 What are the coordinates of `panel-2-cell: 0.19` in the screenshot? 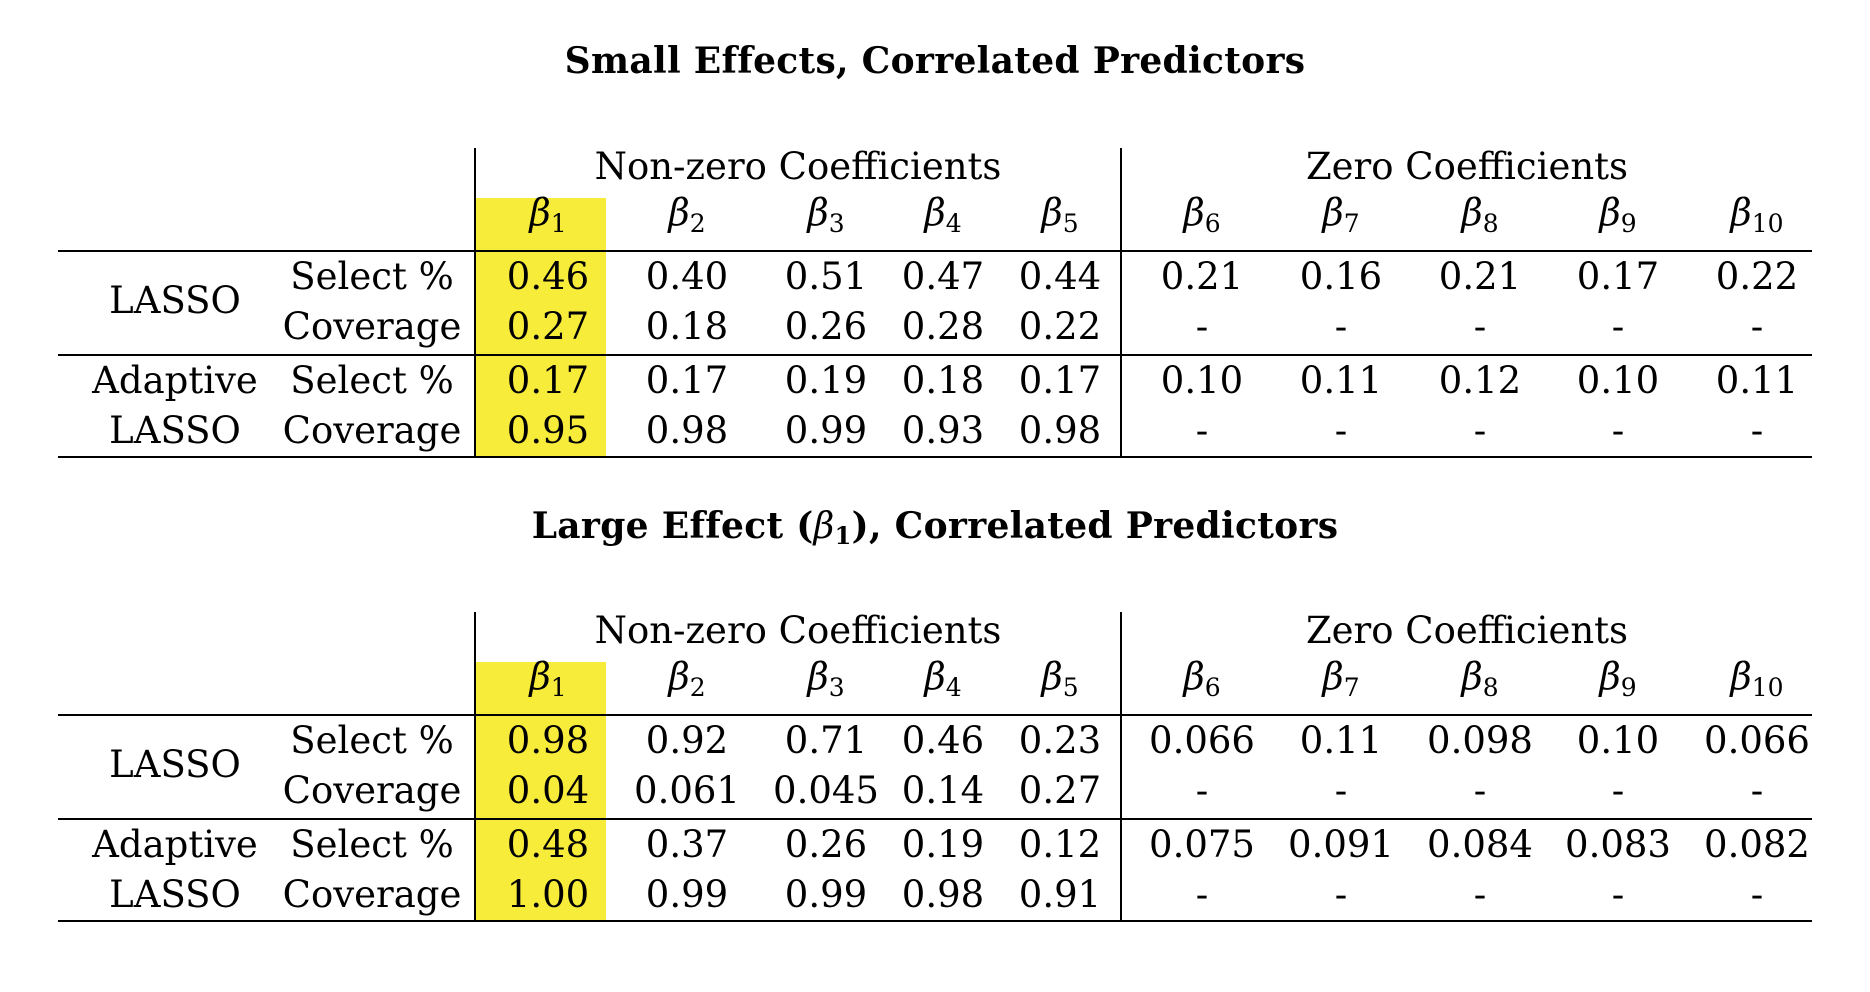 It's located at (943, 844).